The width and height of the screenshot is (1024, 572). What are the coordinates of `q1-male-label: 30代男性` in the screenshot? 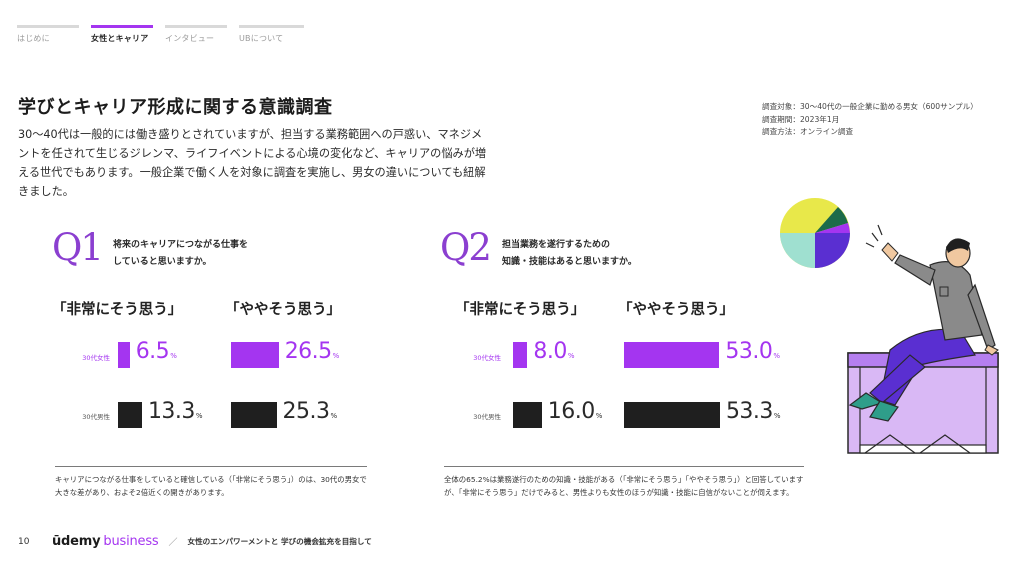 It's located at (96, 417).